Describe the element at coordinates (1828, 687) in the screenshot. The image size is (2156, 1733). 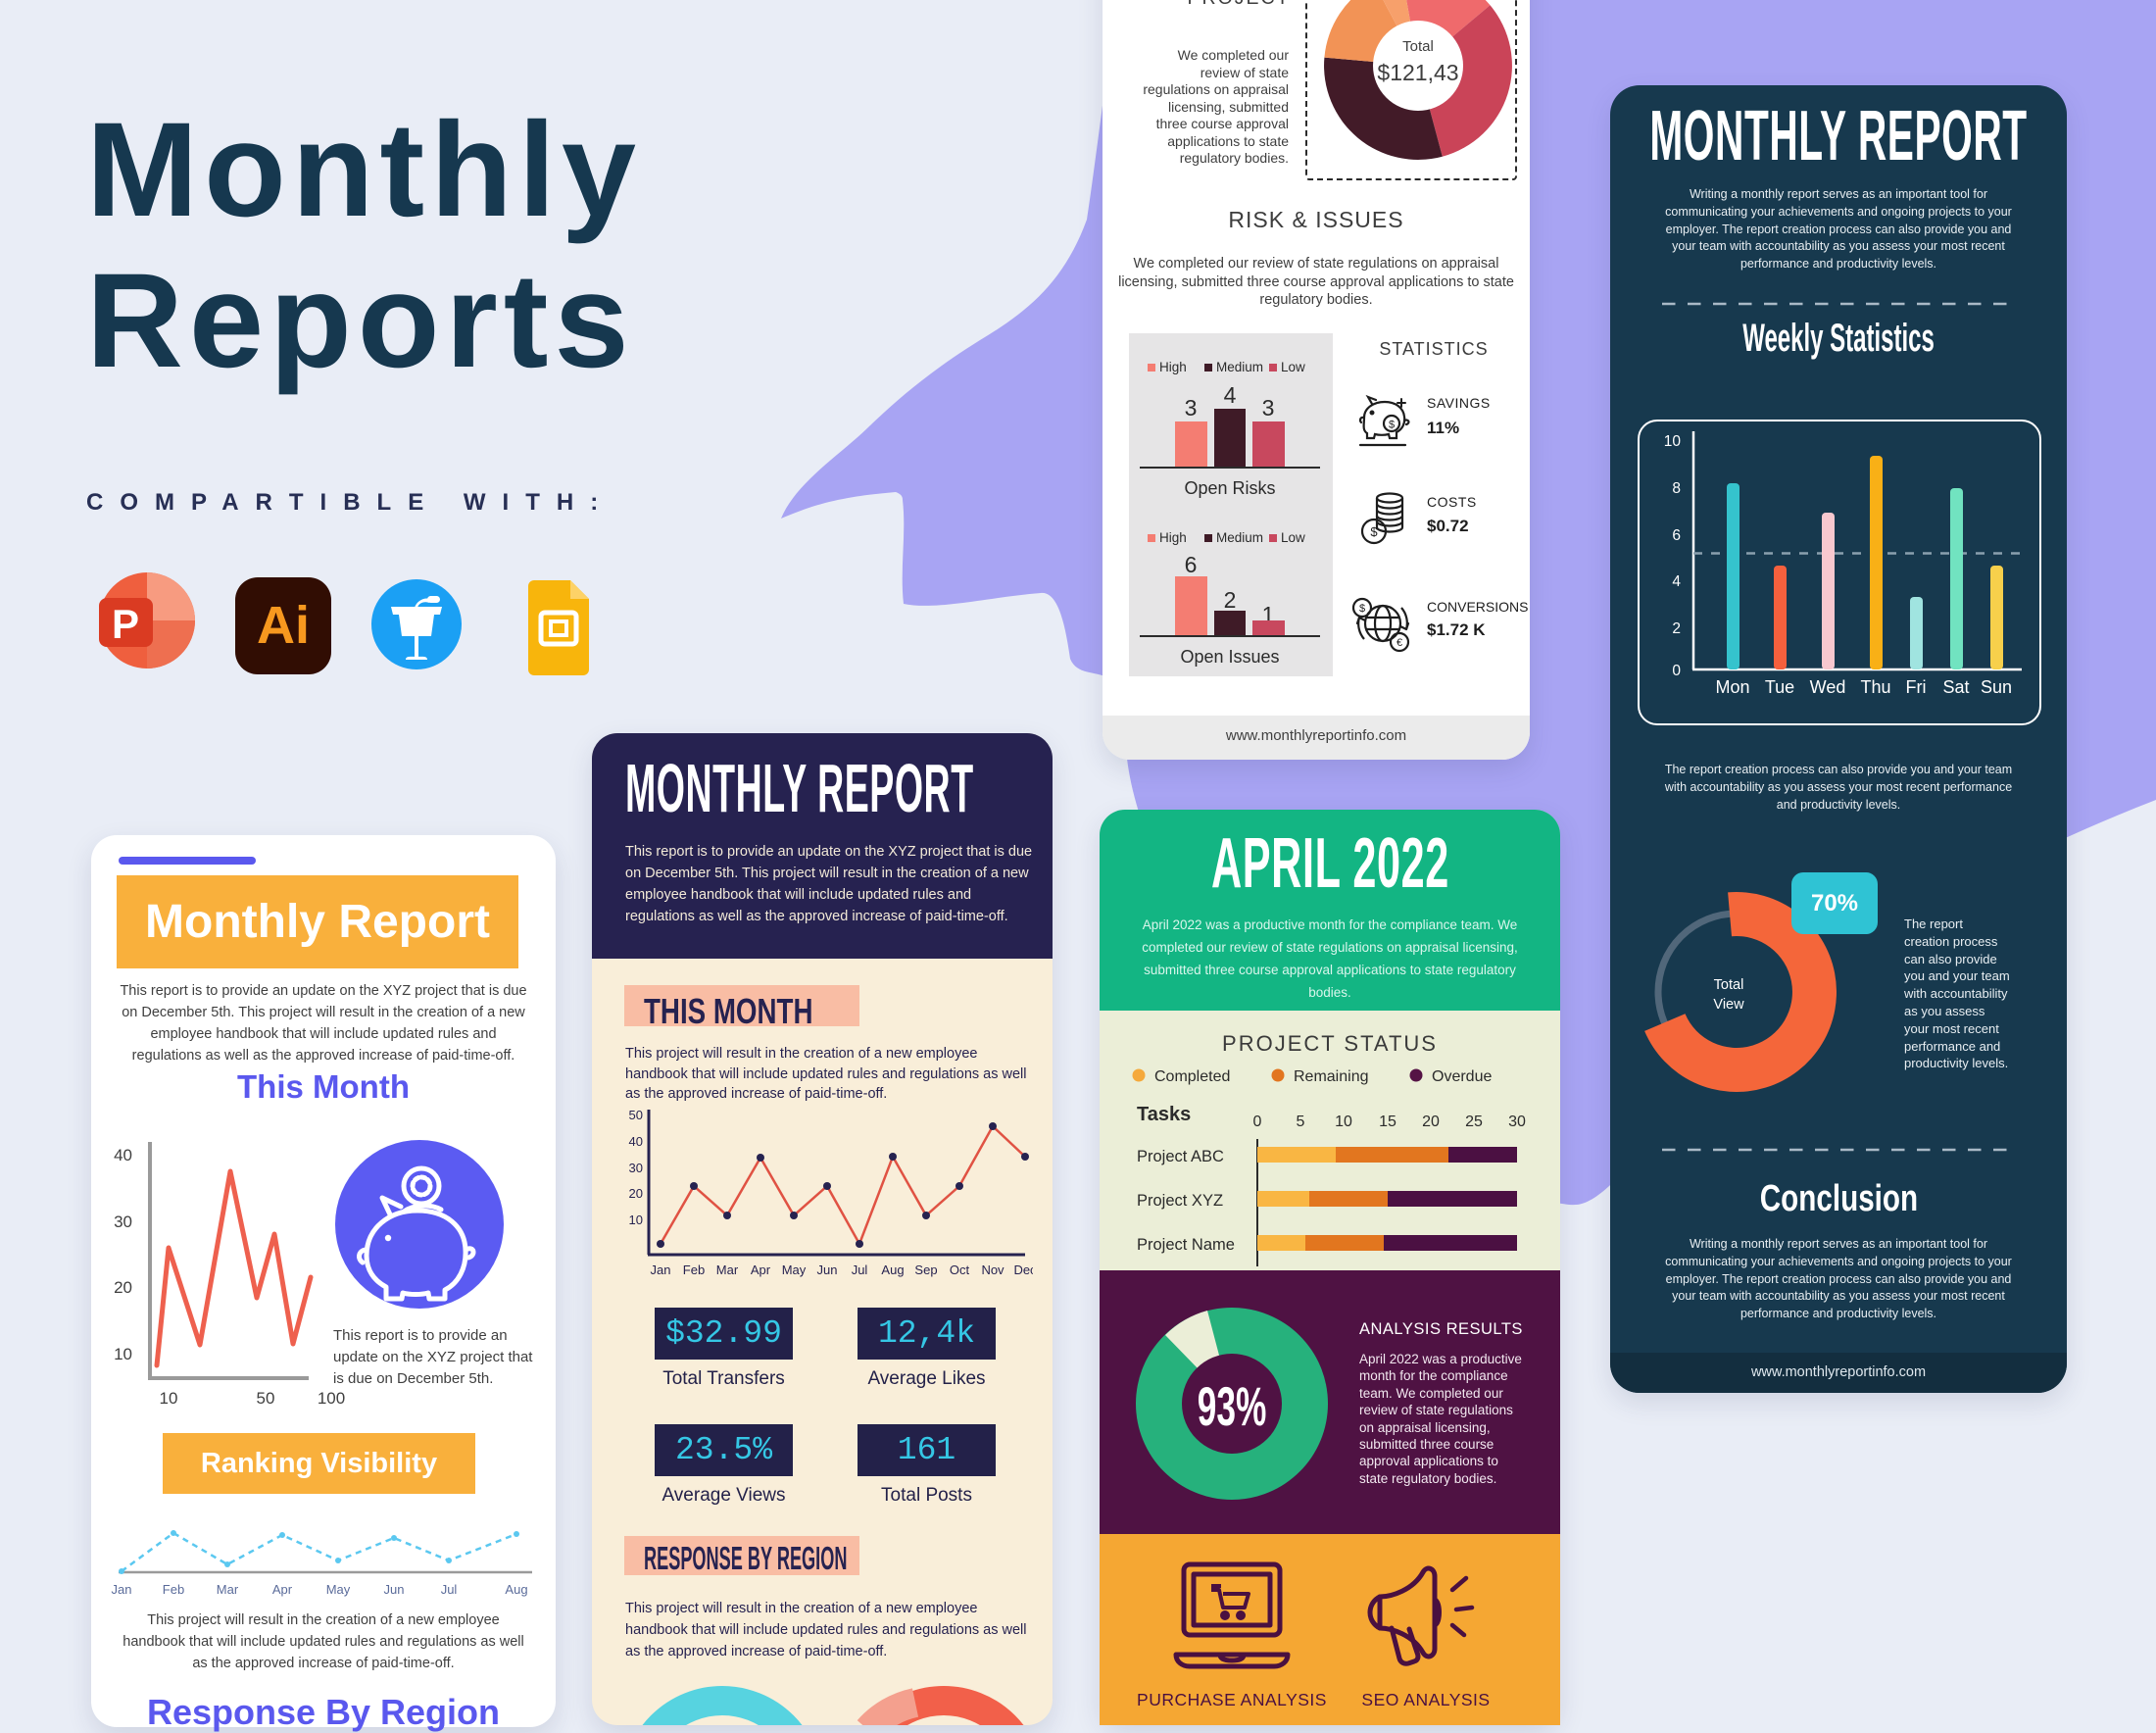
I see `svg-text: Wed` at that location.